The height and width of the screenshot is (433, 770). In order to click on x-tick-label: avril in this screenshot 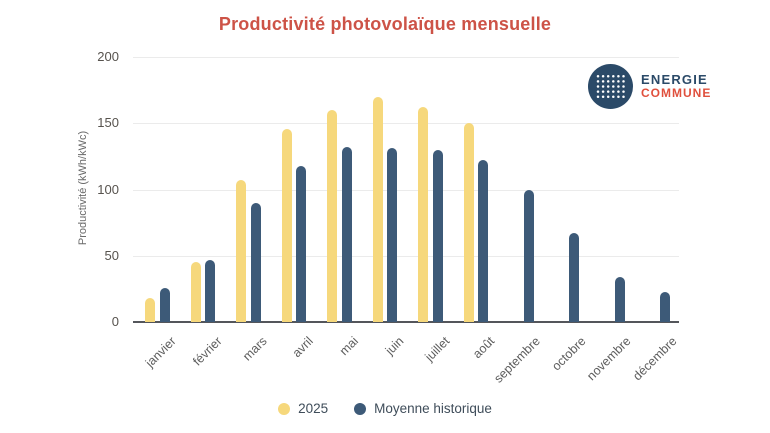, I will do `click(302, 347)`.